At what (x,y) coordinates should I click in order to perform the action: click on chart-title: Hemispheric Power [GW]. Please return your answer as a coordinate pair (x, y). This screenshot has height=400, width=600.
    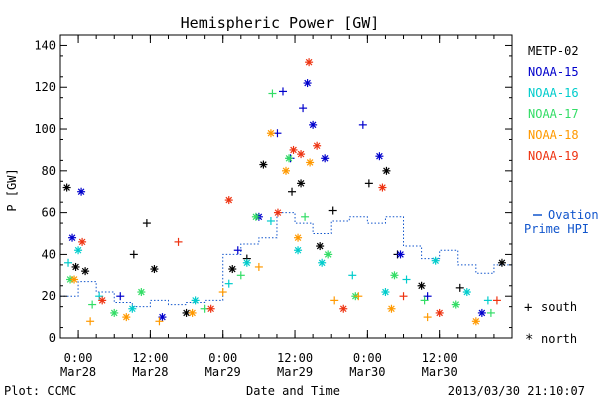
    Looking at the image, I should click on (280, 23).